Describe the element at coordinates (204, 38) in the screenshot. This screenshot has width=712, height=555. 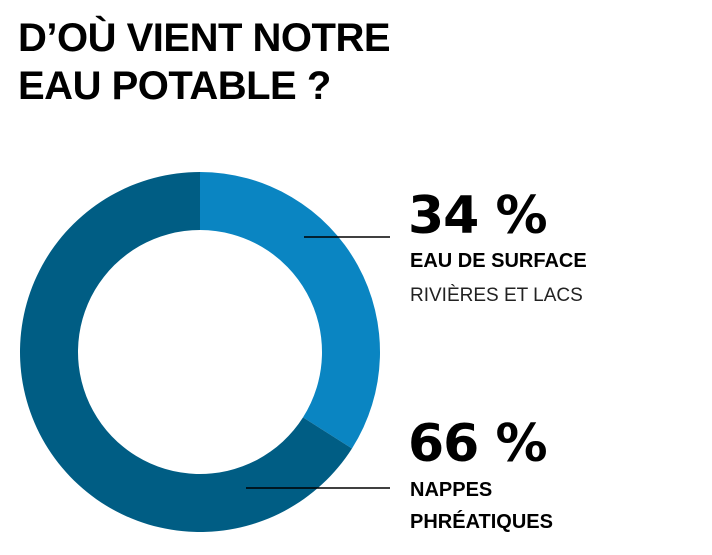
I see `chart-title-line-1: D’OÙ VIENT NOTRE` at that location.